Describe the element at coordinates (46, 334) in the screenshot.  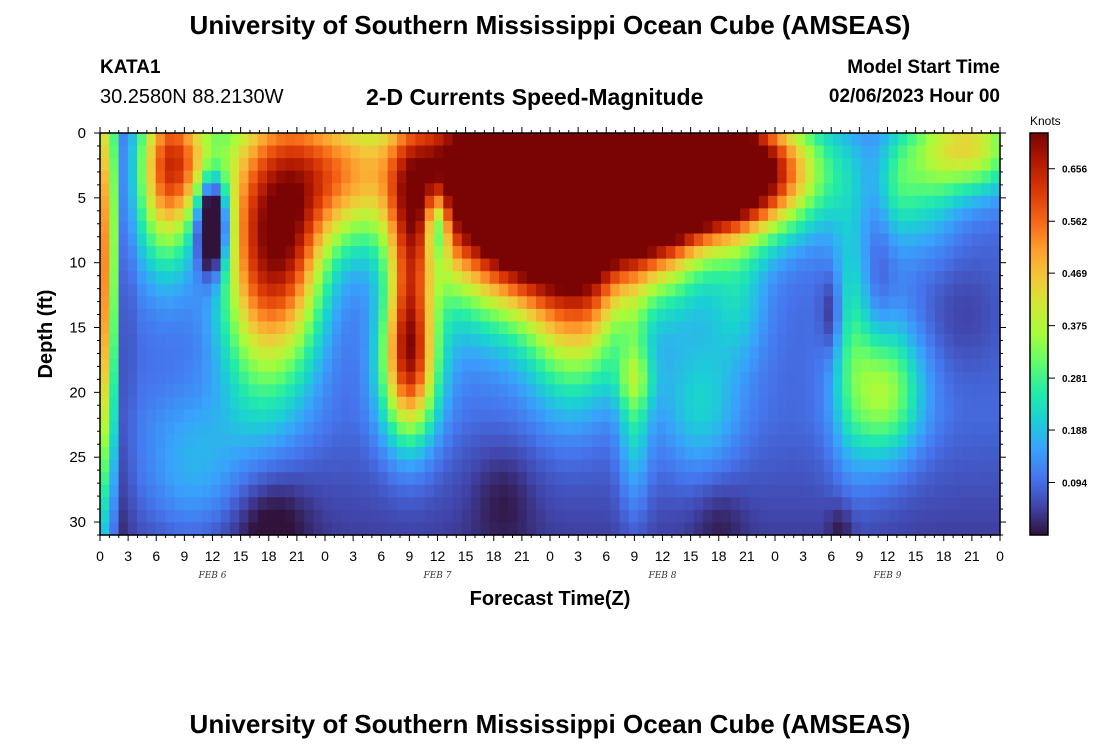
I see `y-axis-label: Depth (ft)` at that location.